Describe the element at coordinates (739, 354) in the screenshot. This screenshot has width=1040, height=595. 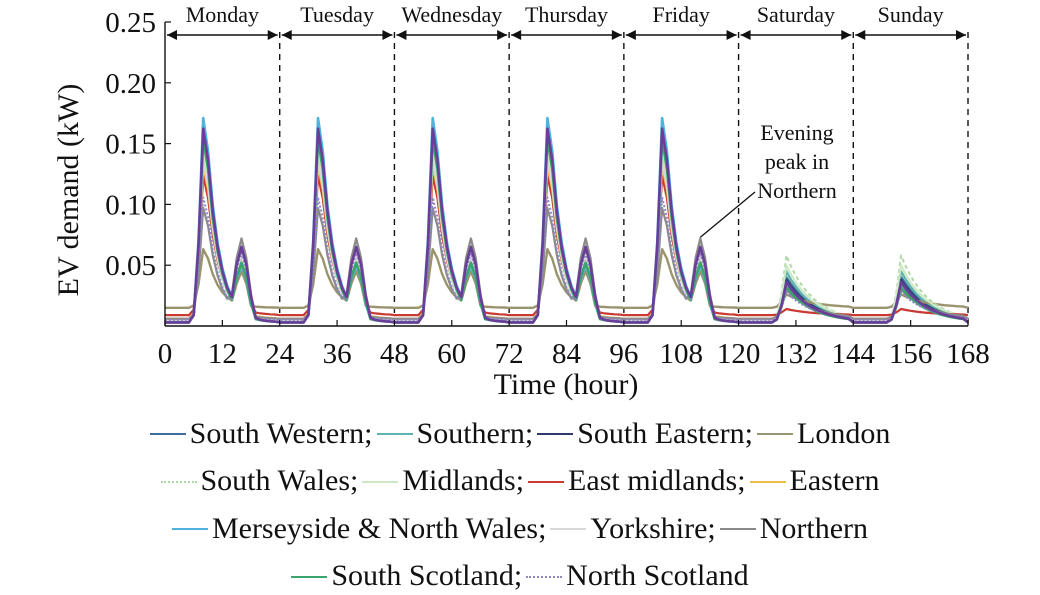
I see `x-tick-label: 120` at that location.